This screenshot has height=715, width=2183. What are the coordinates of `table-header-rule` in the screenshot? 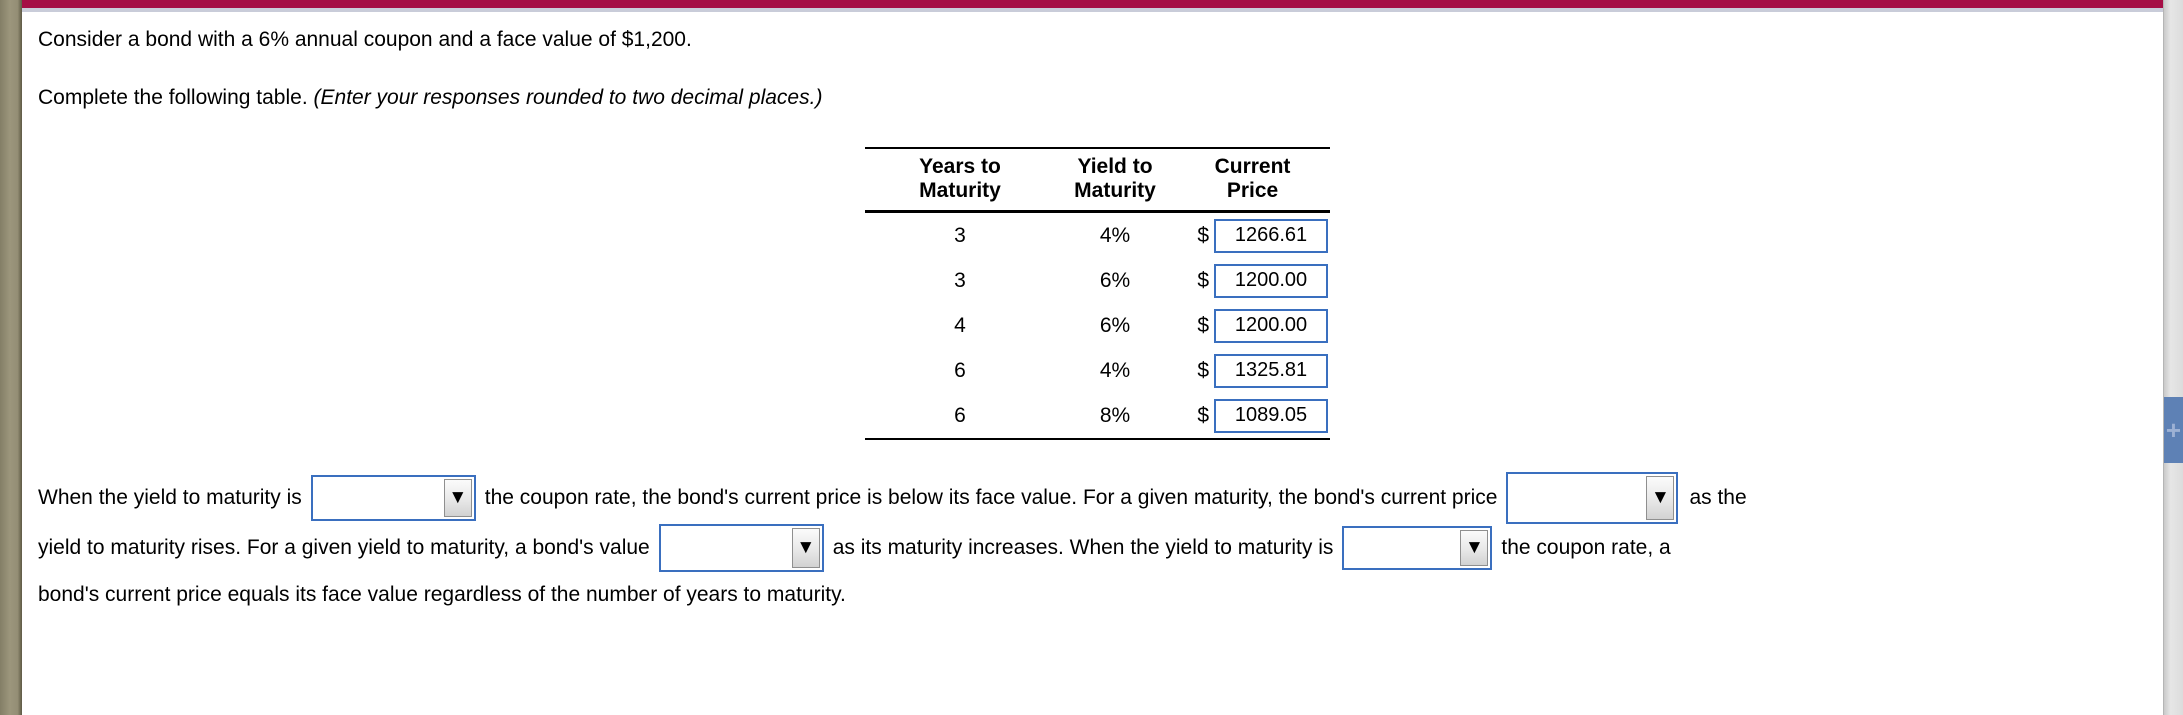 It's located at (1097, 211).